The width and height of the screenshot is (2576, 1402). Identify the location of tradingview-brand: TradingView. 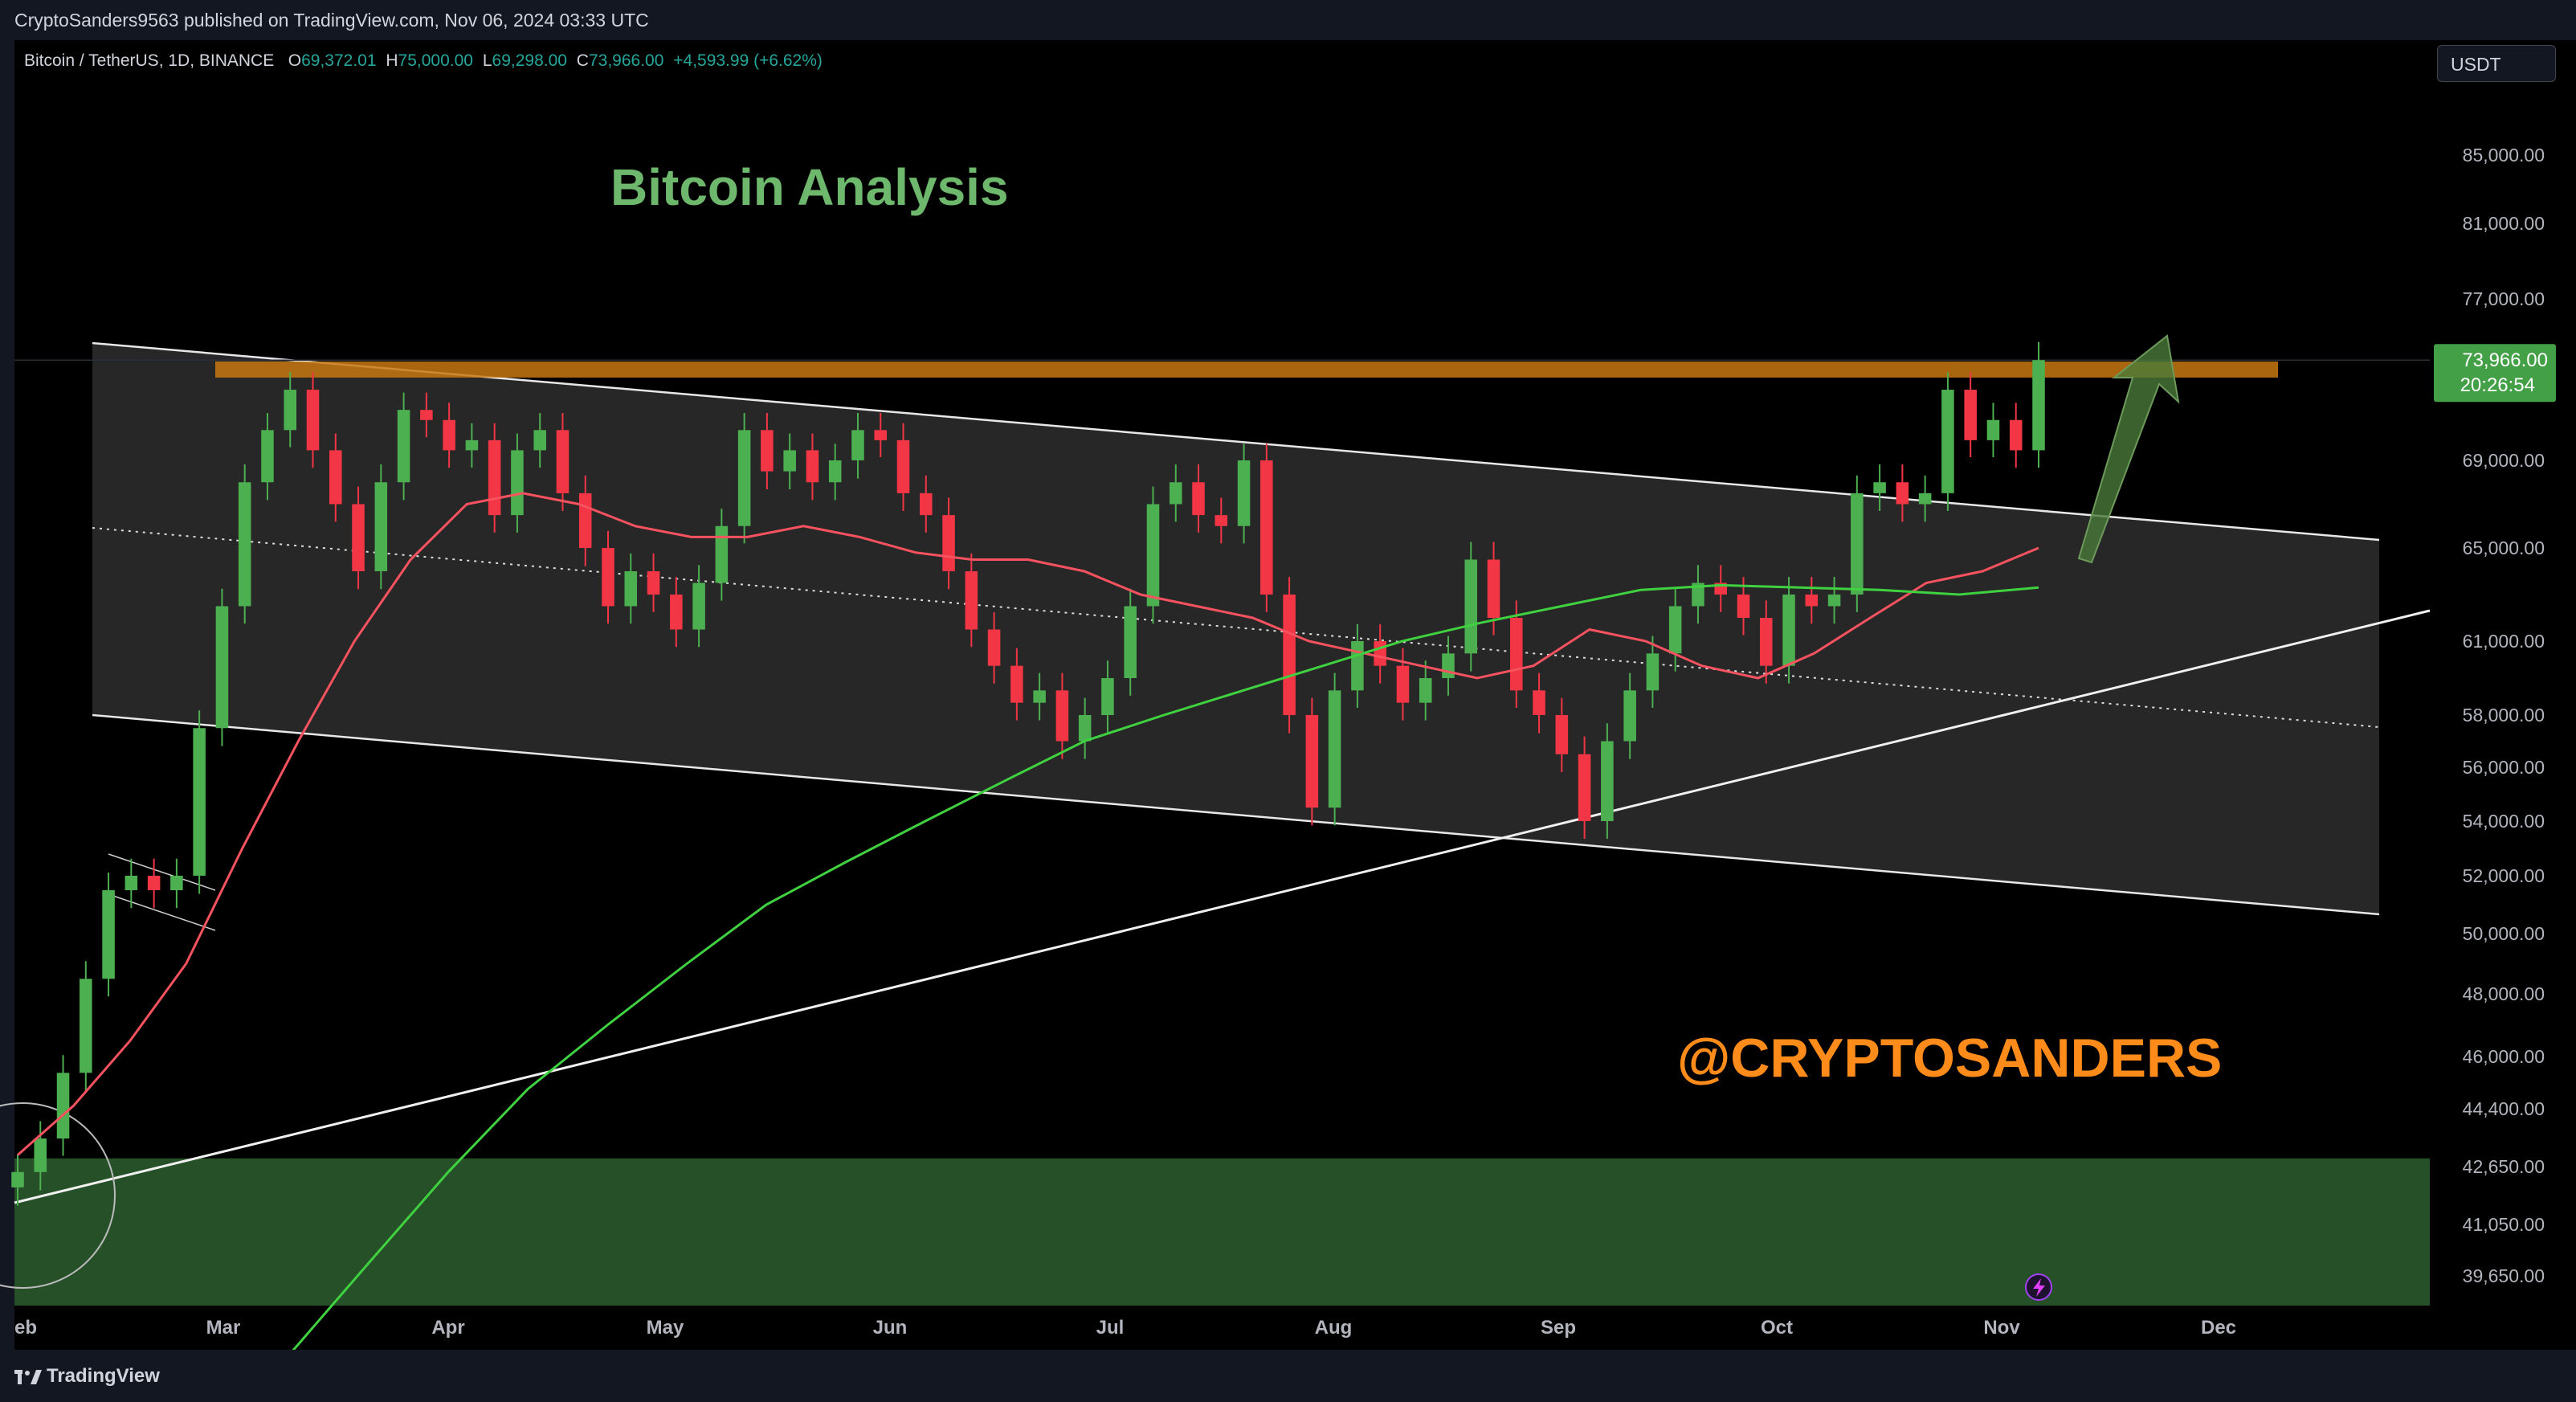
(87, 1377).